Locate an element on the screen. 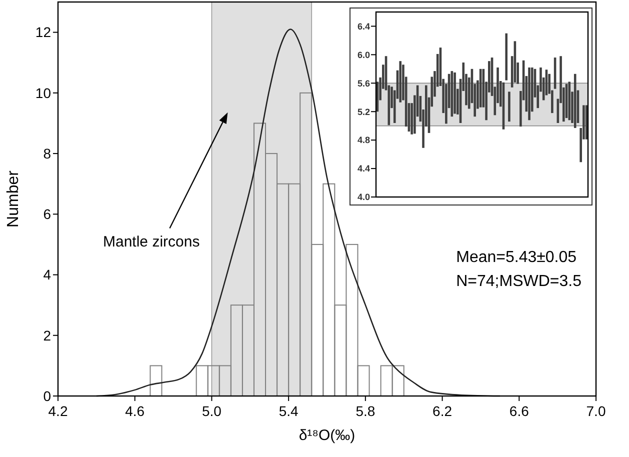 Image resolution: width=629 pixels, height=457 pixels. y-tick-label: 4.4 is located at coordinates (363, 169).